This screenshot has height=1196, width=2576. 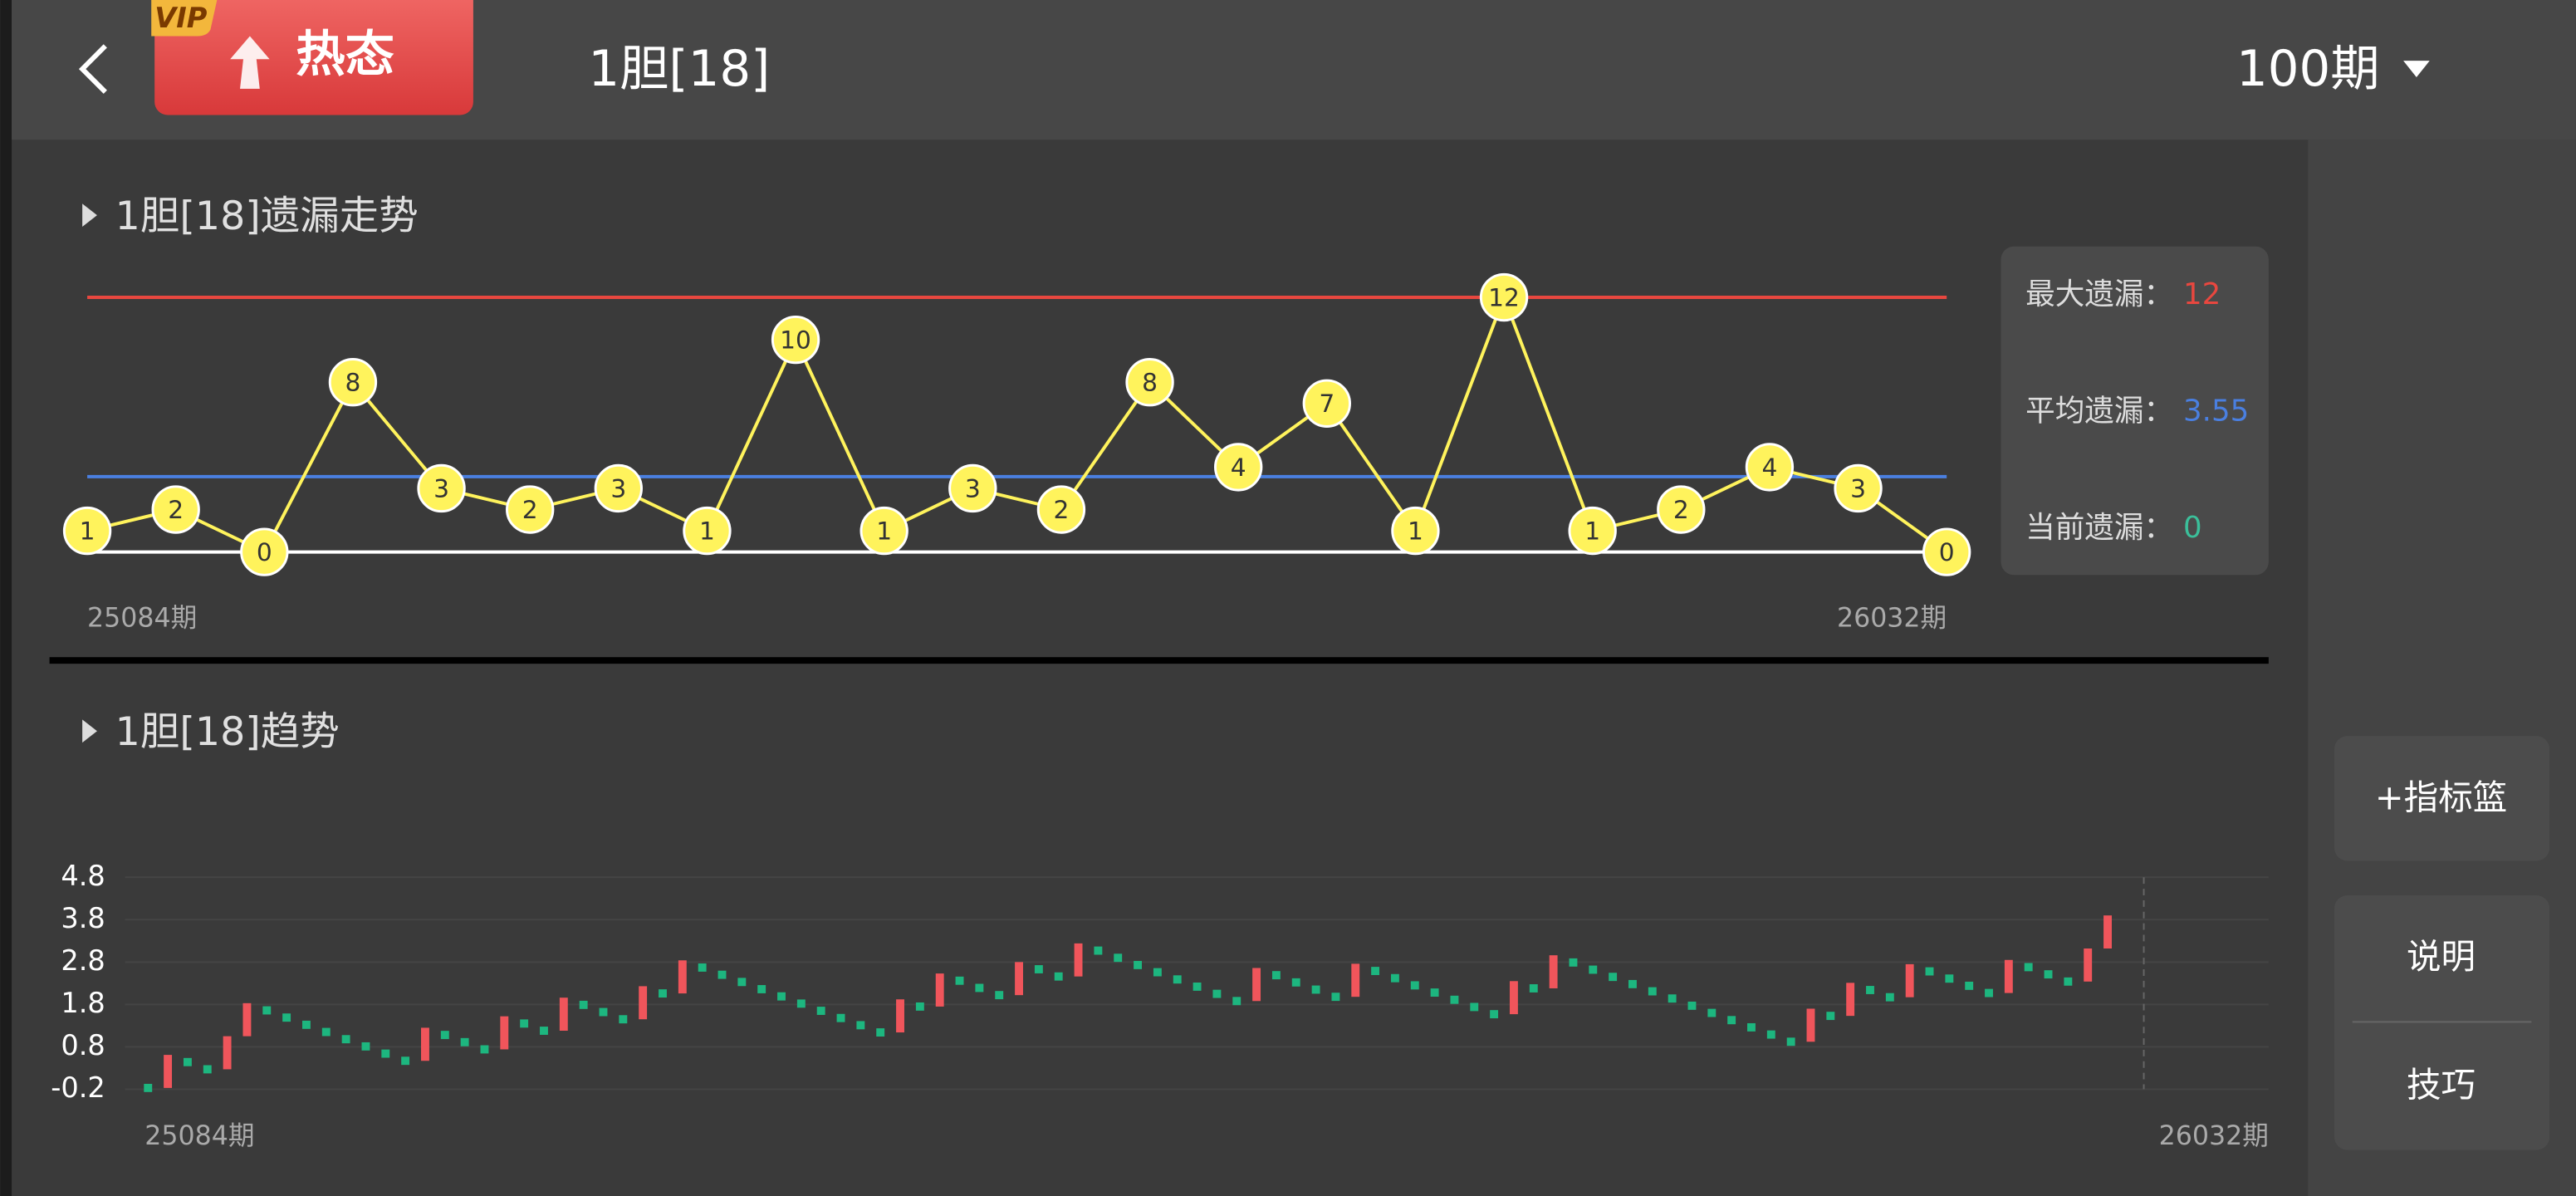 What do you see at coordinates (345, 54) in the screenshot?
I see `badge-text: 热态` at bounding box center [345, 54].